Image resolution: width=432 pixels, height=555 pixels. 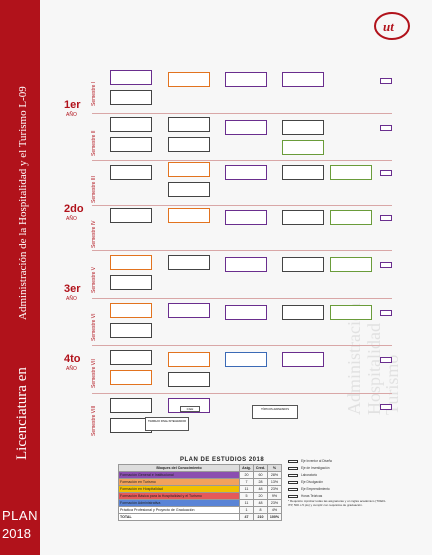 I want to click on col-header: Bloques del Conocimiento, so click(x=179, y=468).